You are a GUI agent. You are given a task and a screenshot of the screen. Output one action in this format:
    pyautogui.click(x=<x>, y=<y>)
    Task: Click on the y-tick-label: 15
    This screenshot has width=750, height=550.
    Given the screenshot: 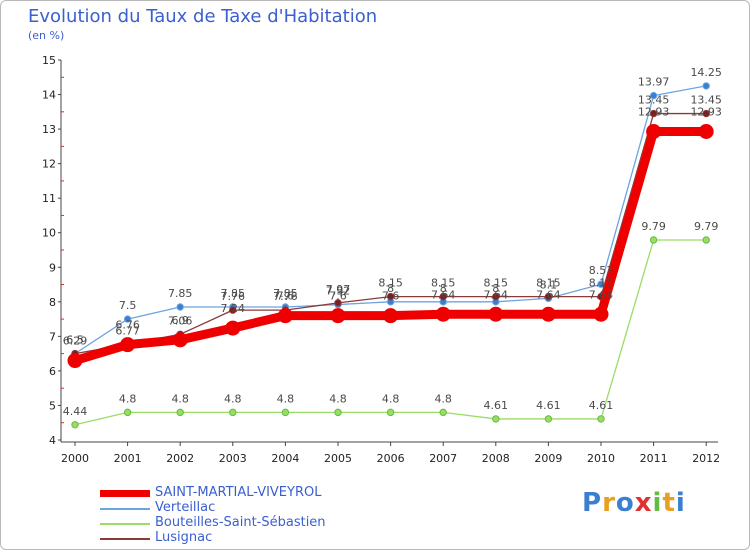 What is the action you would take?
    pyautogui.click(x=49, y=60)
    